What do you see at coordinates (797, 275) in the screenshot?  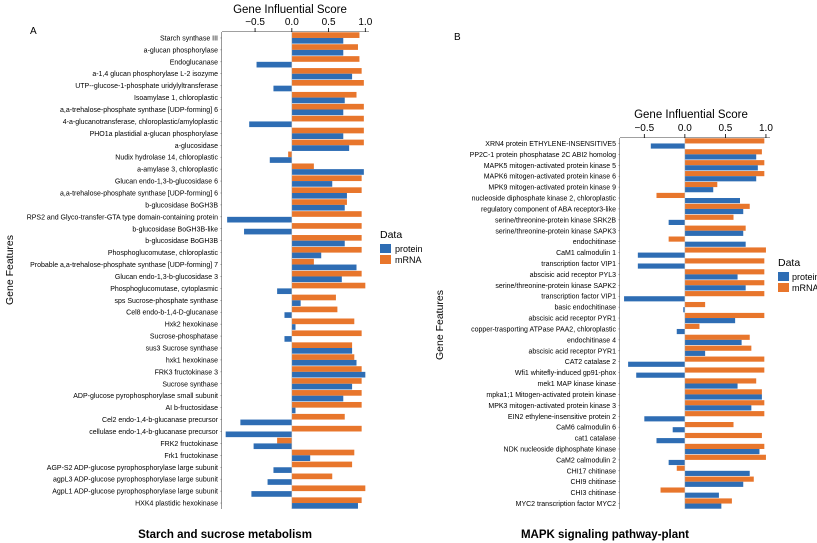 I see `panel-b-legend: Data protein mRNA` at bounding box center [797, 275].